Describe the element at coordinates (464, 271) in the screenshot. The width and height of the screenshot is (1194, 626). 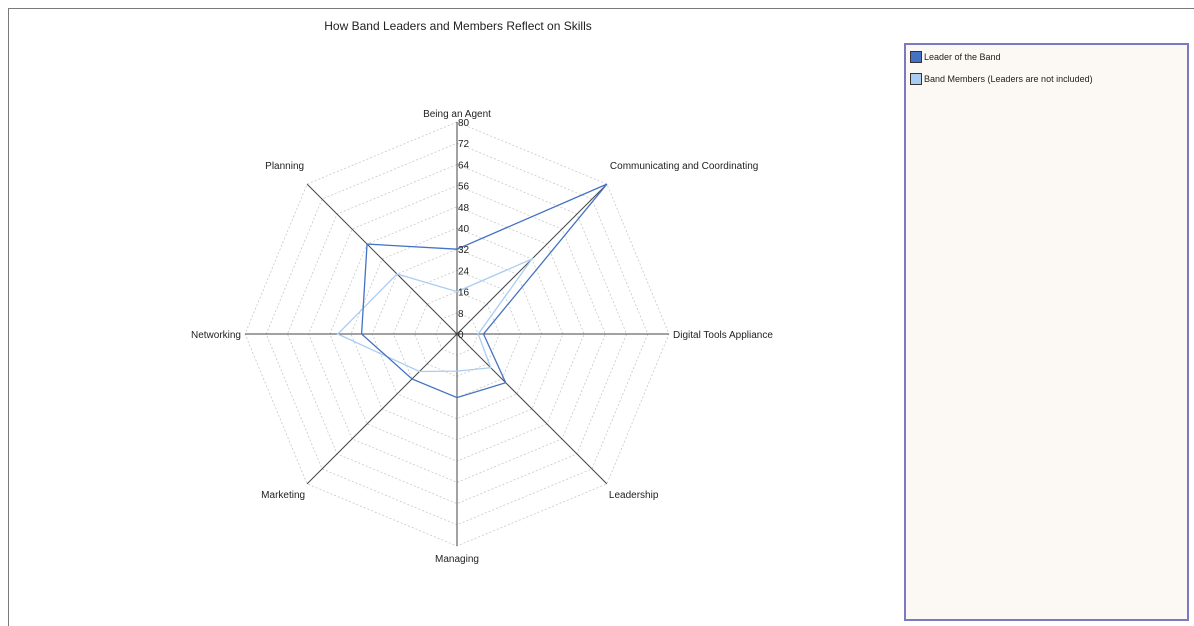
I see `r-tick-label: 24` at that location.